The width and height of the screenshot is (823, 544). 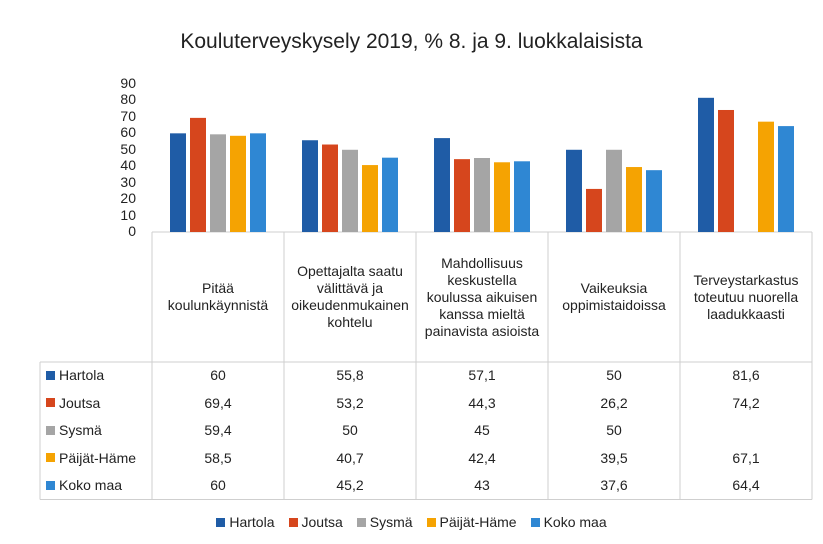 I want to click on row-name: Joutsa, so click(x=80, y=402).